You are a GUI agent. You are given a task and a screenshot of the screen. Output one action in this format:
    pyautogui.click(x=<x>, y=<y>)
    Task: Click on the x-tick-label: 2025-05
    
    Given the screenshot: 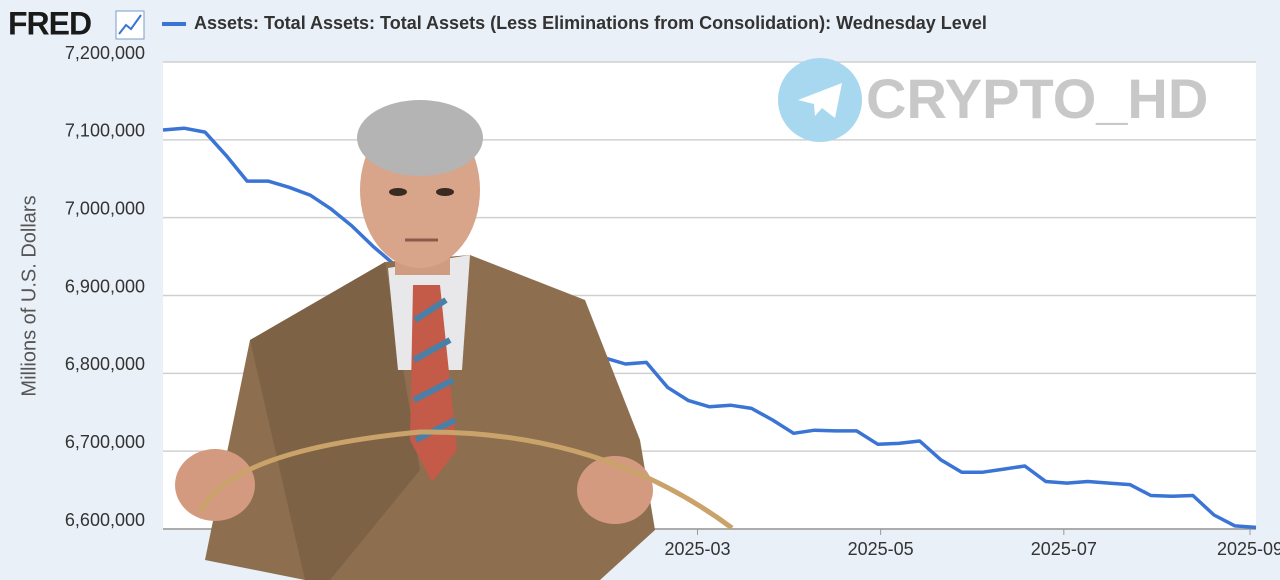 What is the action you would take?
    pyautogui.click(x=881, y=549)
    